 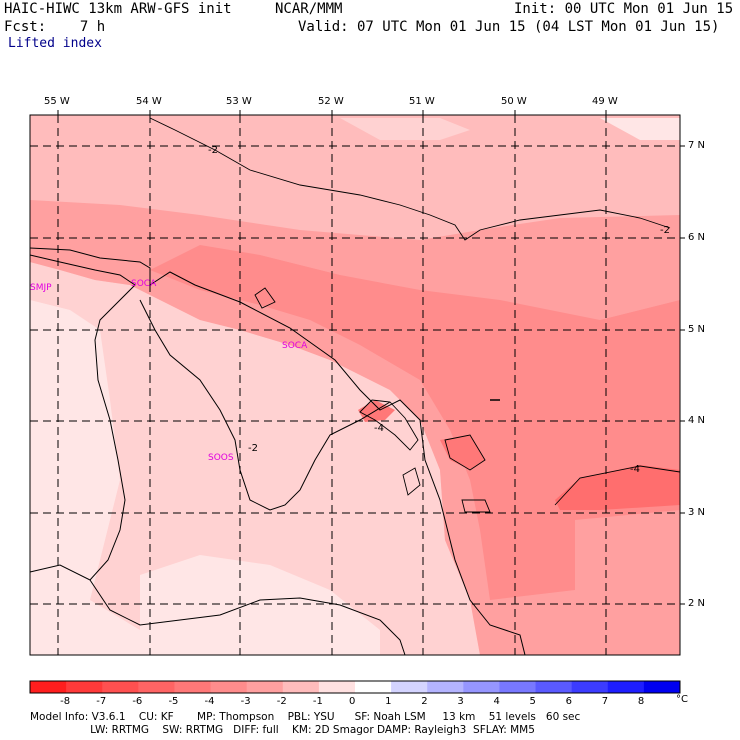 I want to click on contour-minus-2-north, so click(x=410, y=179).